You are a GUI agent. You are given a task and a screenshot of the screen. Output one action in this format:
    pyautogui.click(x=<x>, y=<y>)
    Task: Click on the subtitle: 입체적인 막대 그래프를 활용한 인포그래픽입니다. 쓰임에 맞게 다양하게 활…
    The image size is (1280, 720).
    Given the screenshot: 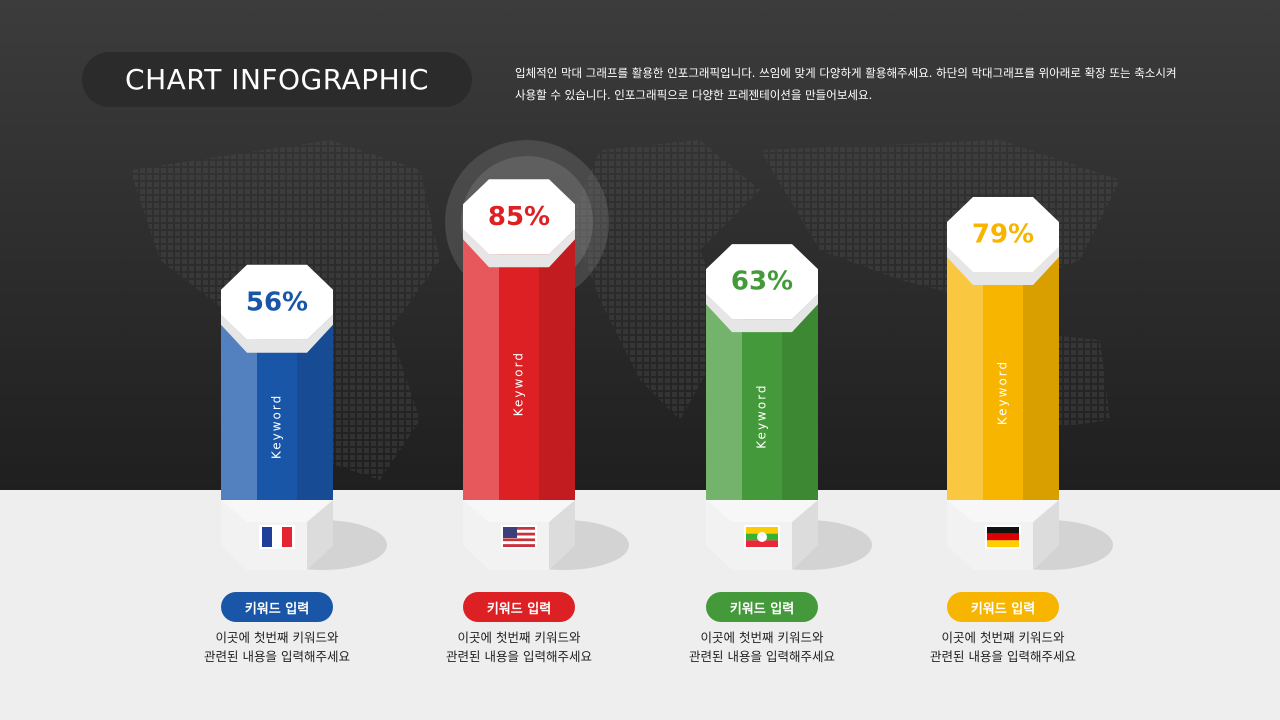 What is the action you would take?
    pyautogui.click(x=846, y=84)
    